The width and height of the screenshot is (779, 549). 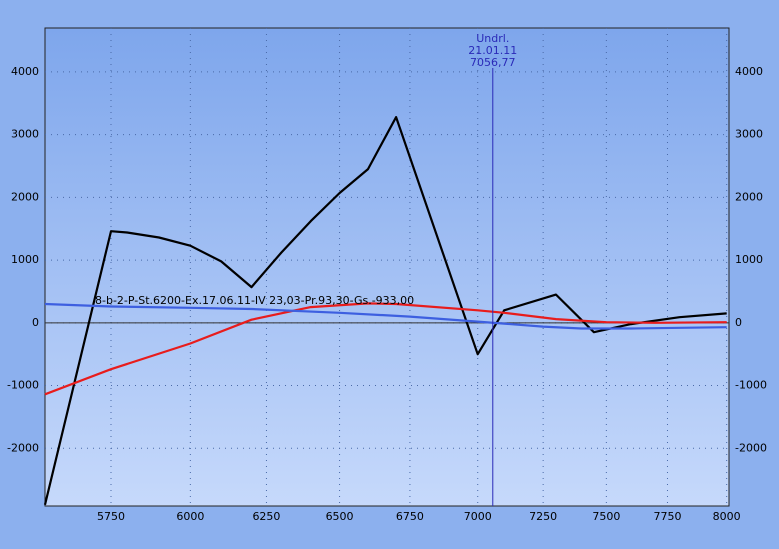 I want to click on series-line, so click(x=385, y=316).